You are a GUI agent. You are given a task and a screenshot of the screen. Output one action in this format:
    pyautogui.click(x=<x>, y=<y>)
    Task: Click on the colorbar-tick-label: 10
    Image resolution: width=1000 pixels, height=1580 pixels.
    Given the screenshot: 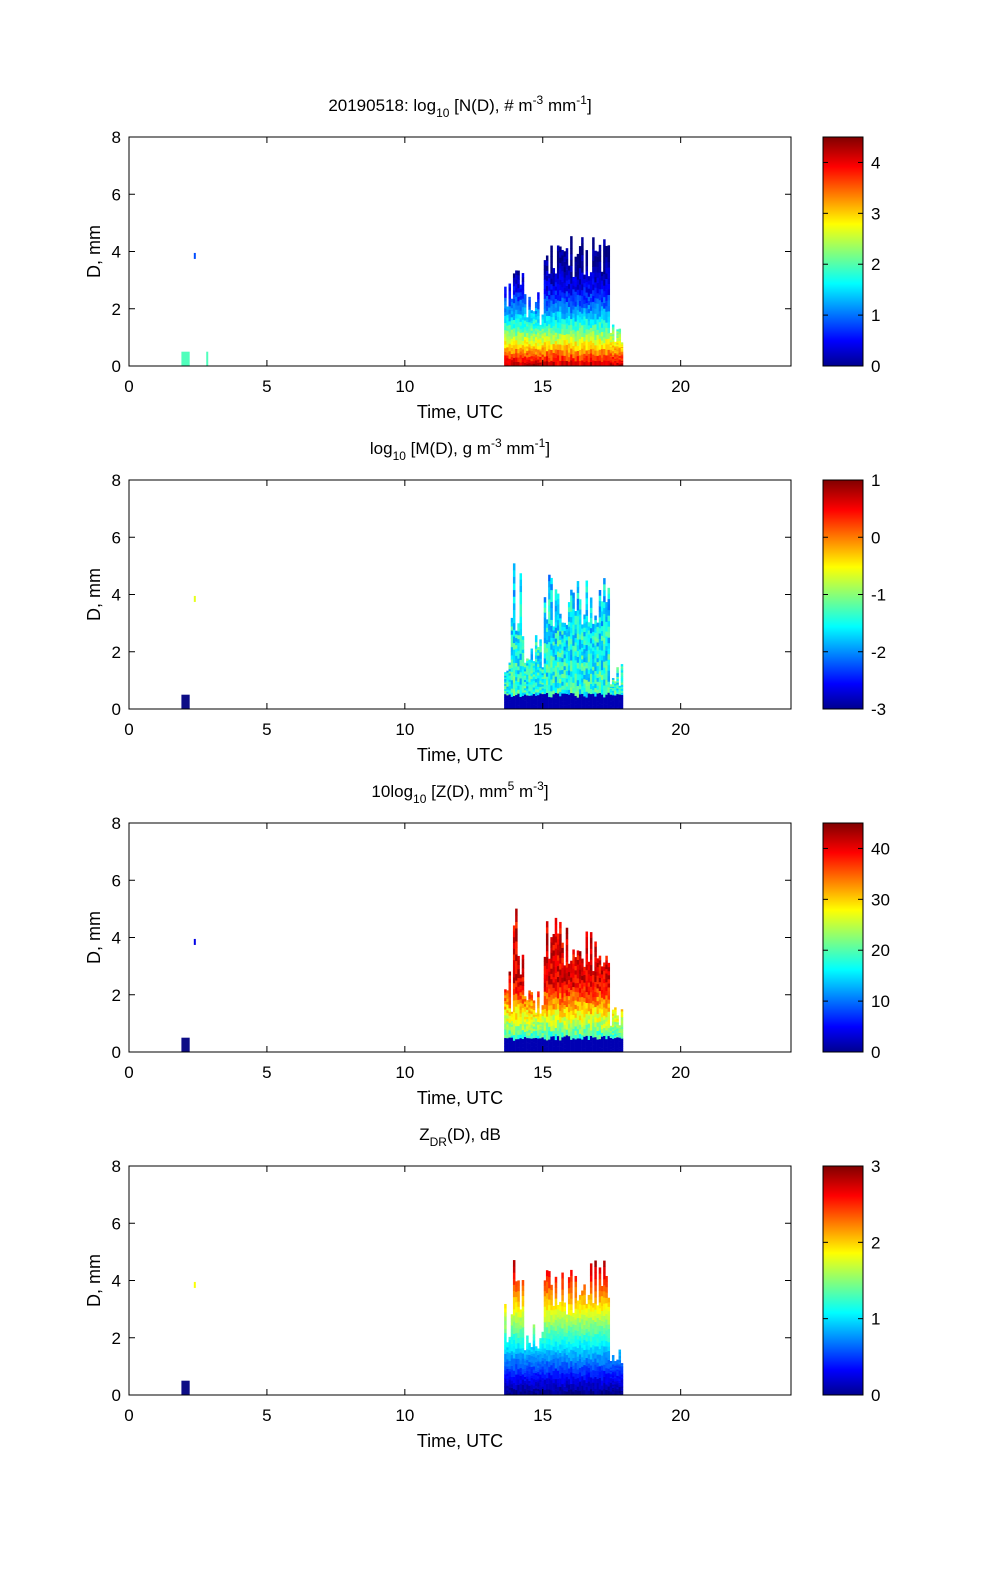 What is the action you would take?
    pyautogui.click(x=880, y=1001)
    